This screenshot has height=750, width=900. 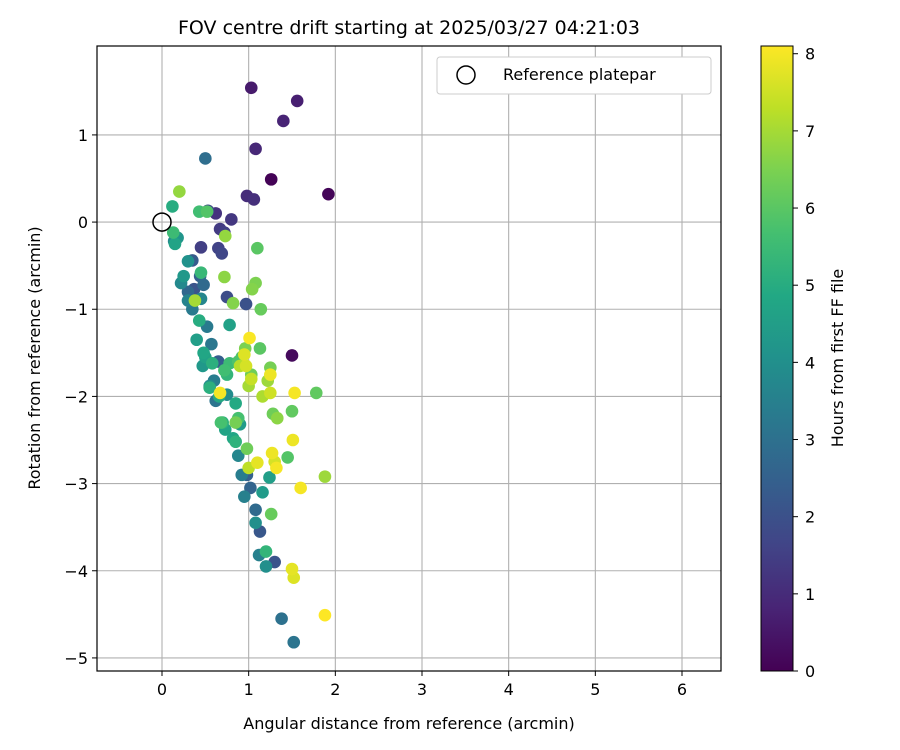 I want to click on legend-marker, so click(x=466, y=75).